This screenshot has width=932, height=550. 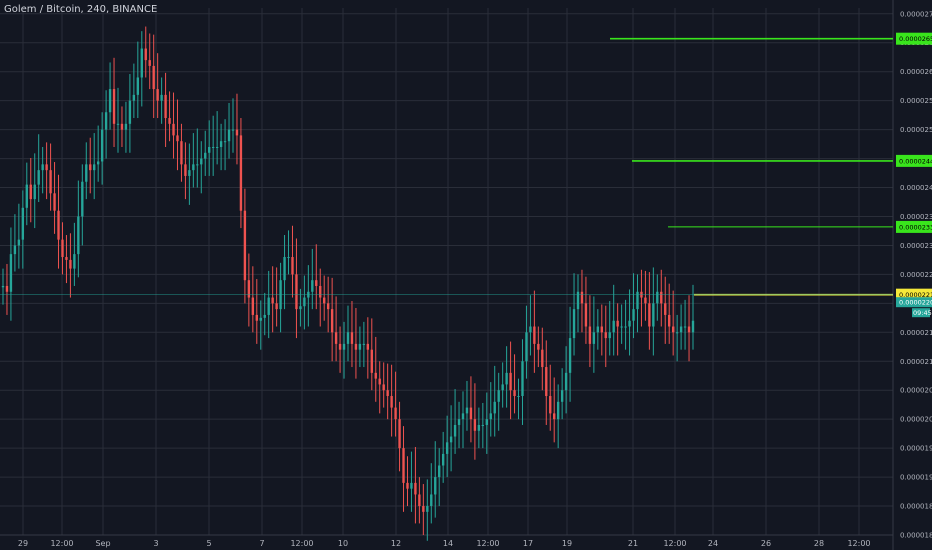 What do you see at coordinates (766, 543) in the screenshot?
I see `x-tick-label: 26` at bounding box center [766, 543].